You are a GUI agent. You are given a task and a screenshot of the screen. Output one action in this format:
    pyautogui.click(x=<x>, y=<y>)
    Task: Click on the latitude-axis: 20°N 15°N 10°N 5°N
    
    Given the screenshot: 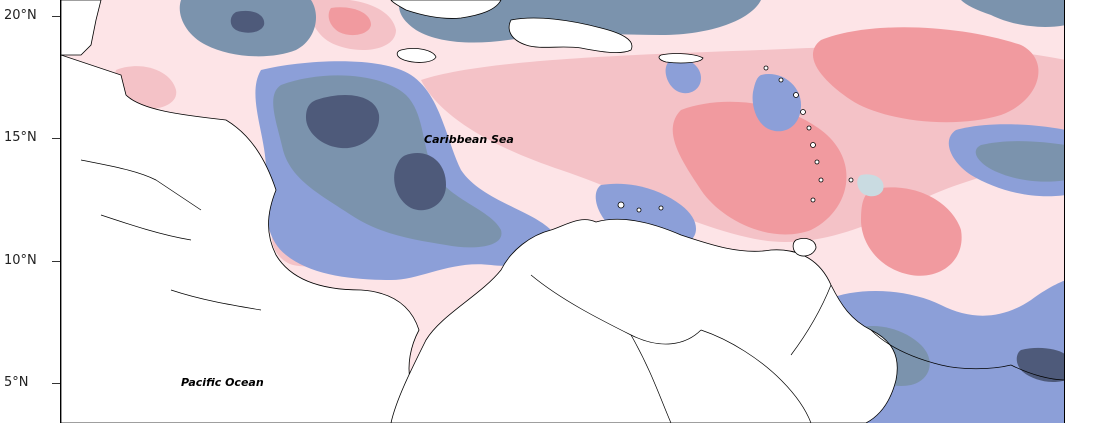 What is the action you would take?
    pyautogui.click(x=30, y=211)
    